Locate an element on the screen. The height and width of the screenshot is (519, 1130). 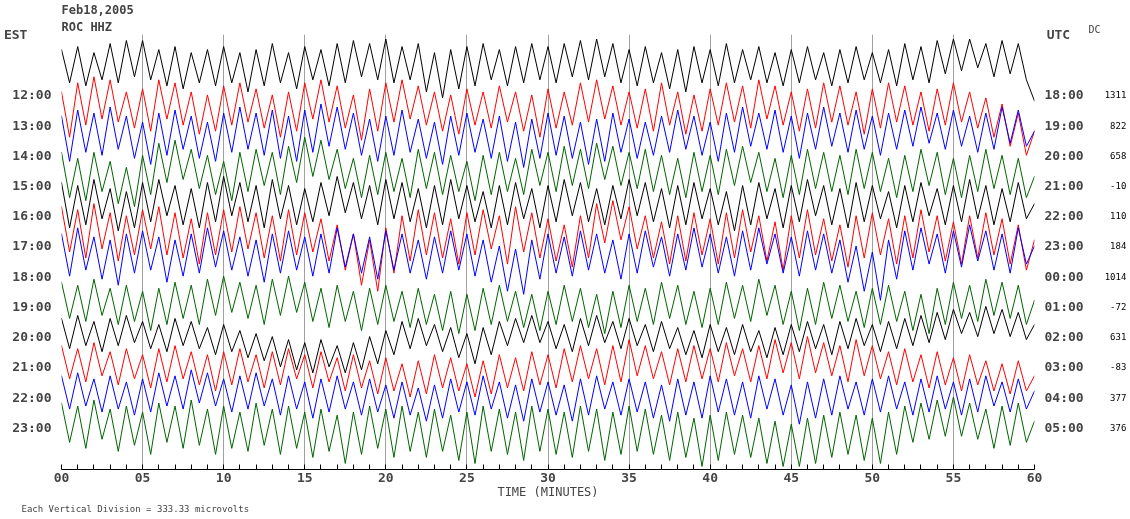
y-tick-label: 13:00 is located at coordinates (32, 125).